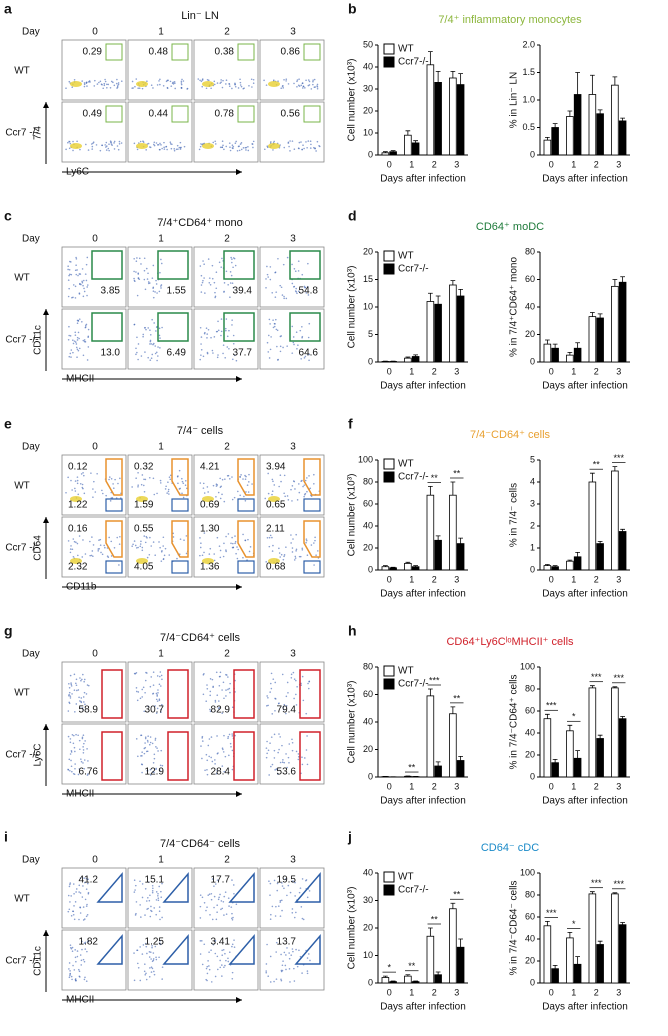  What do you see at coordinates (532, 525) in the screenshot?
I see `y-tick-label: 2` at bounding box center [532, 525].